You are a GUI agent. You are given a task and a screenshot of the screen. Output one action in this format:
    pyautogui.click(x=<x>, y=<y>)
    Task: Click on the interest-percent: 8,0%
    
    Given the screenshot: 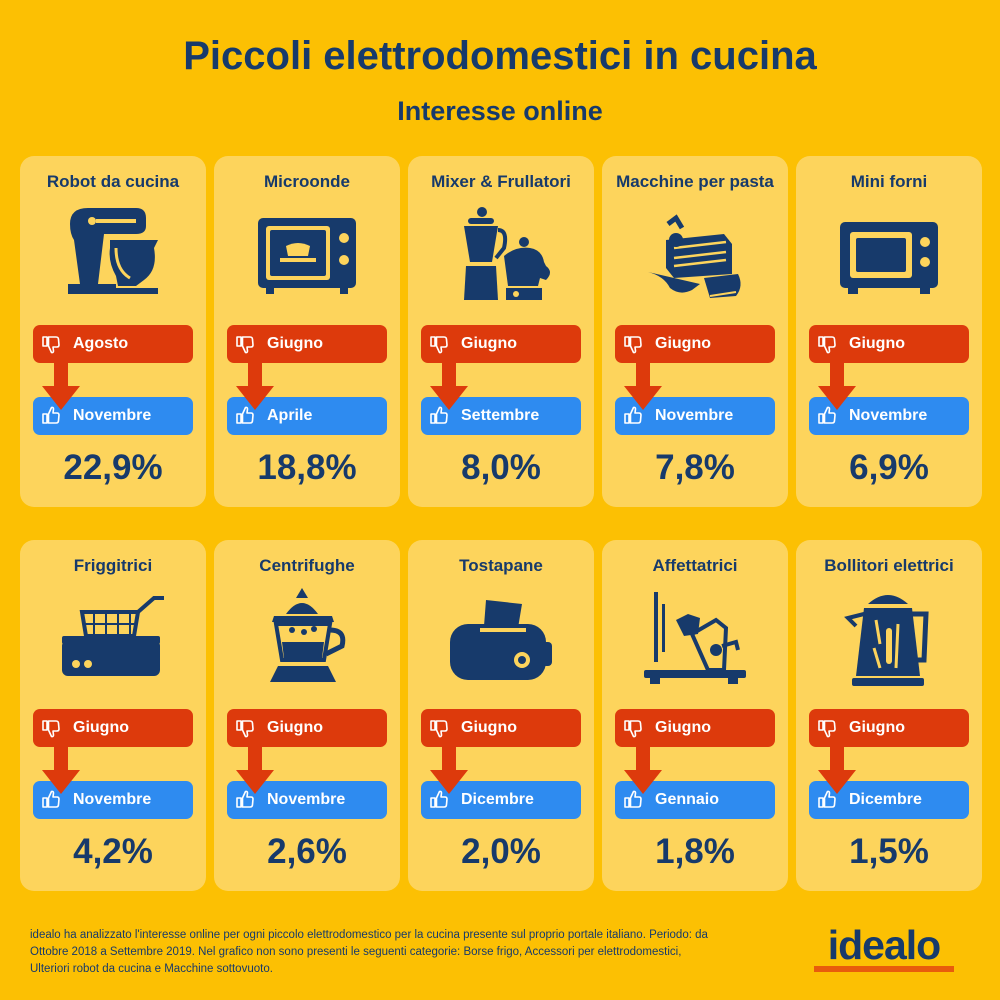 What is the action you would take?
    pyautogui.click(x=501, y=467)
    